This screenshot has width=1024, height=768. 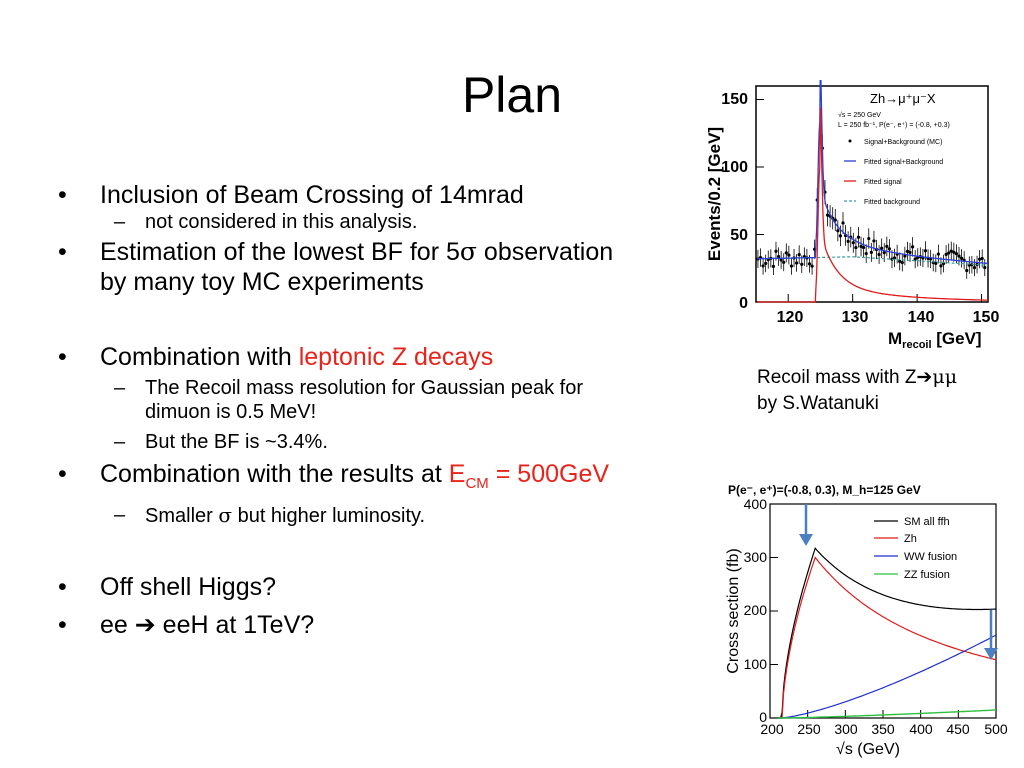 I want to click on recoil-fit-total, so click(x=872, y=172).